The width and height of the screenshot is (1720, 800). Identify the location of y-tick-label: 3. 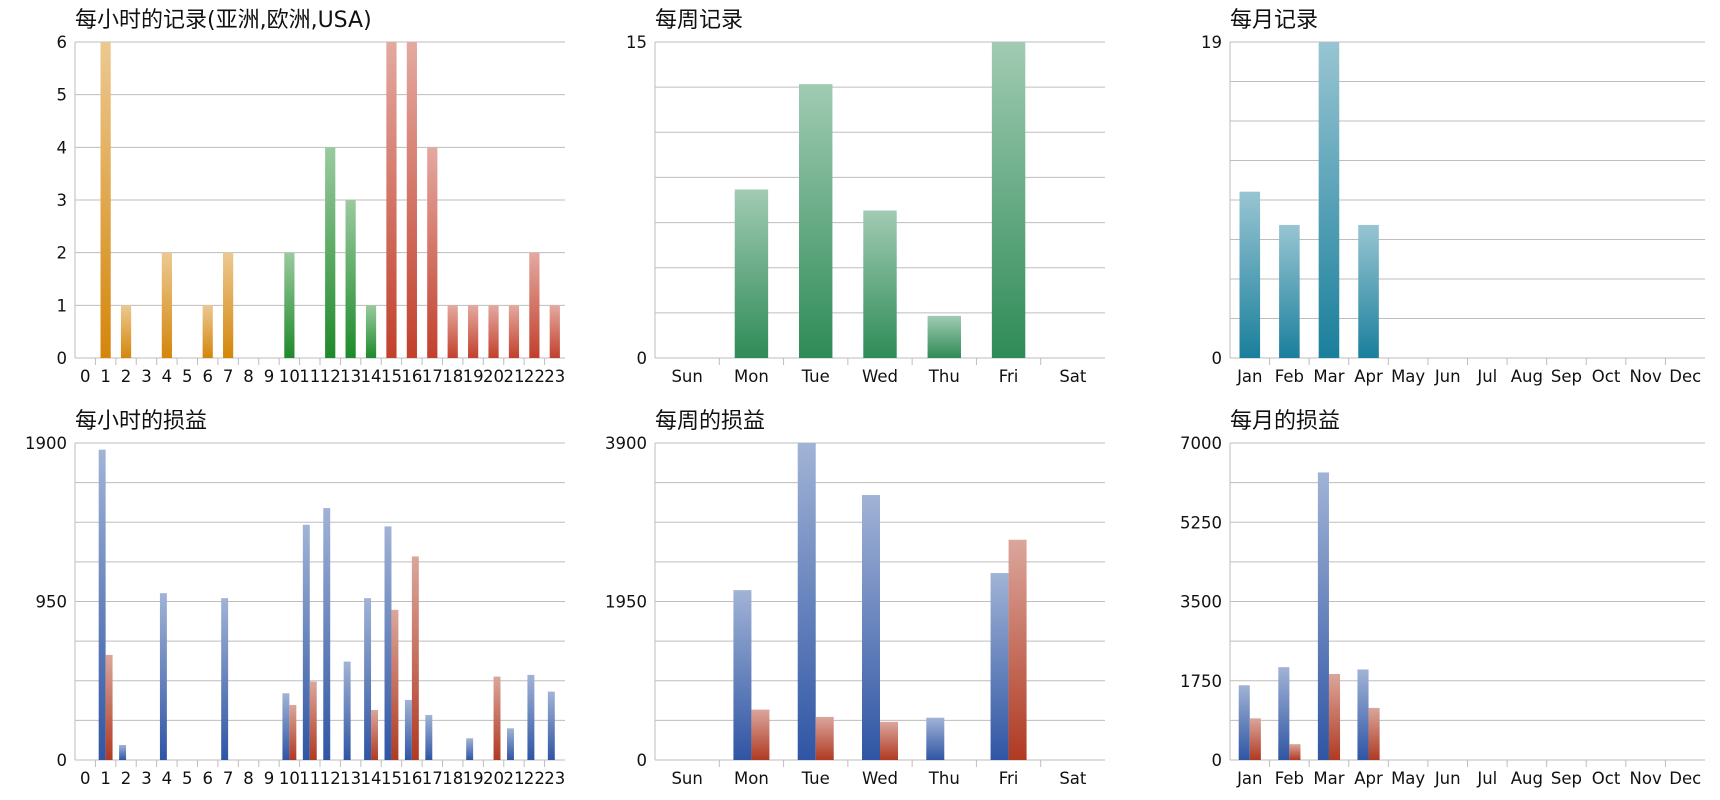
(62, 200).